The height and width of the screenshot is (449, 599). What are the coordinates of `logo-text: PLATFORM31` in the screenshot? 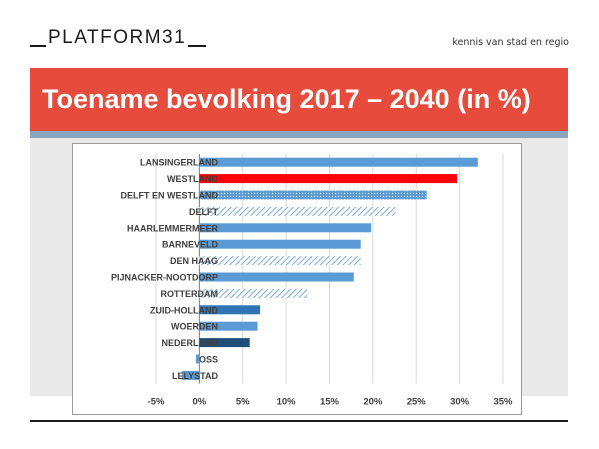 It's located at (117, 37).